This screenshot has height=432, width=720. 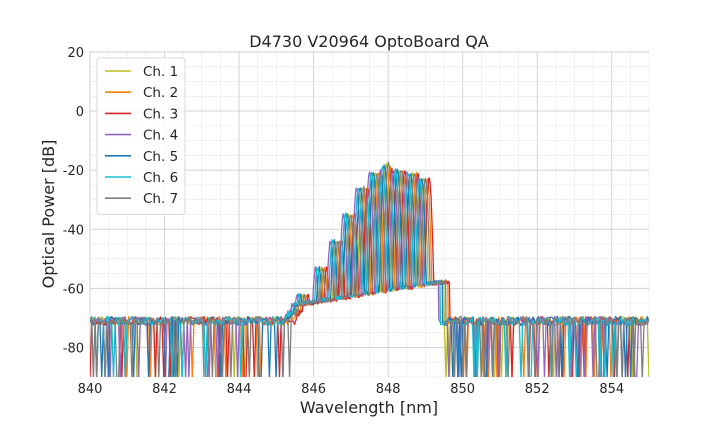 I want to click on y-tick-label: -20, so click(x=73, y=171).